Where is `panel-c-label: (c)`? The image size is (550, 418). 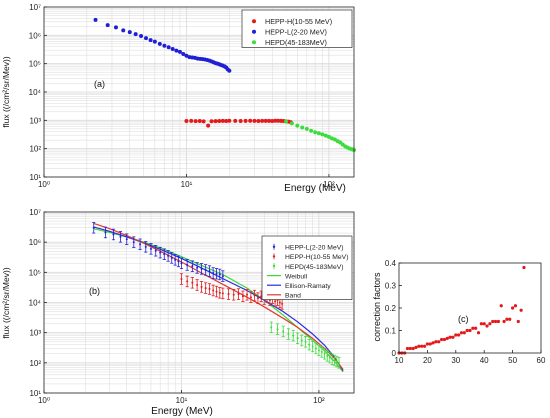
panel-c-label: (c) is located at coordinates (463, 319).